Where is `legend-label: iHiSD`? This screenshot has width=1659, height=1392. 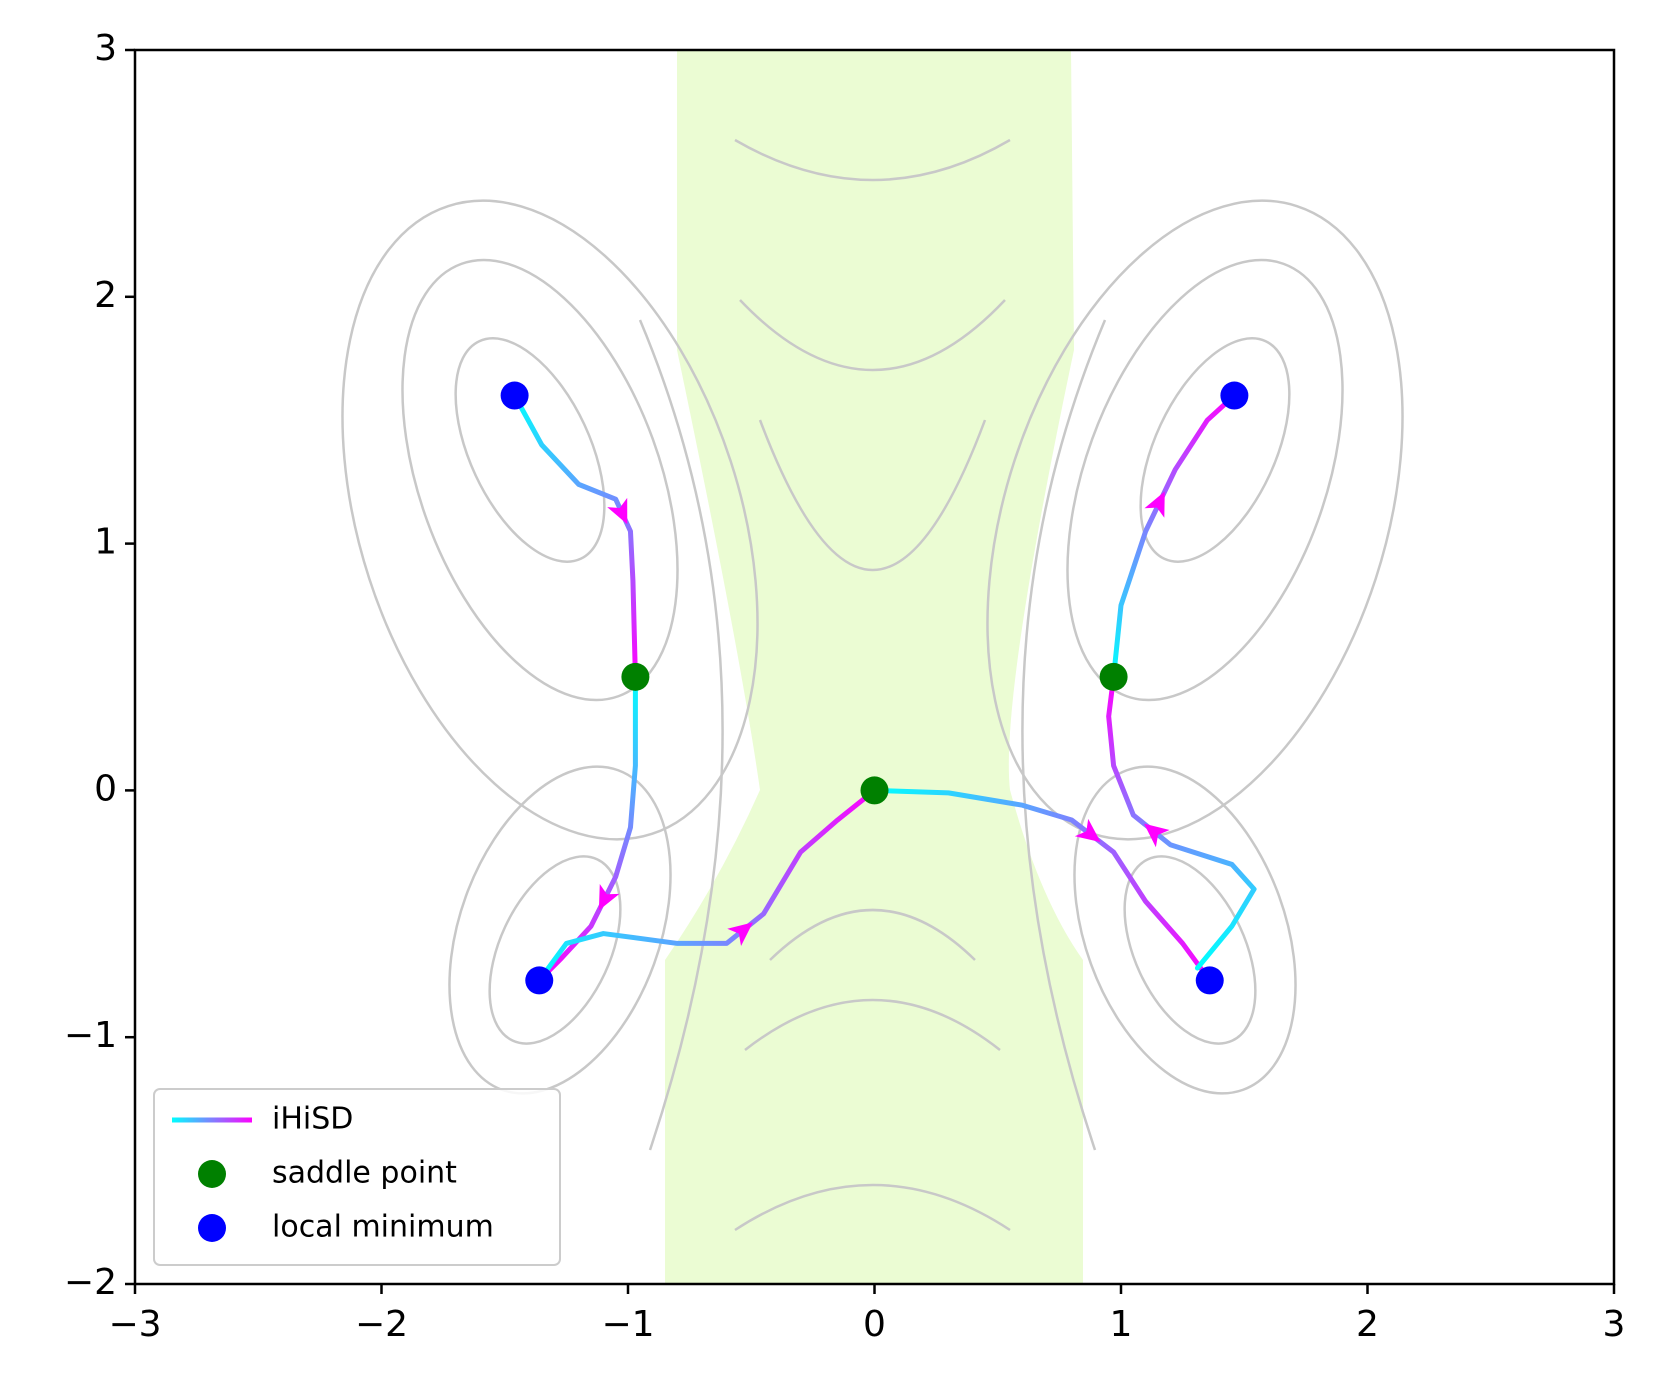 legend-label: iHiSD is located at coordinates (312, 1119).